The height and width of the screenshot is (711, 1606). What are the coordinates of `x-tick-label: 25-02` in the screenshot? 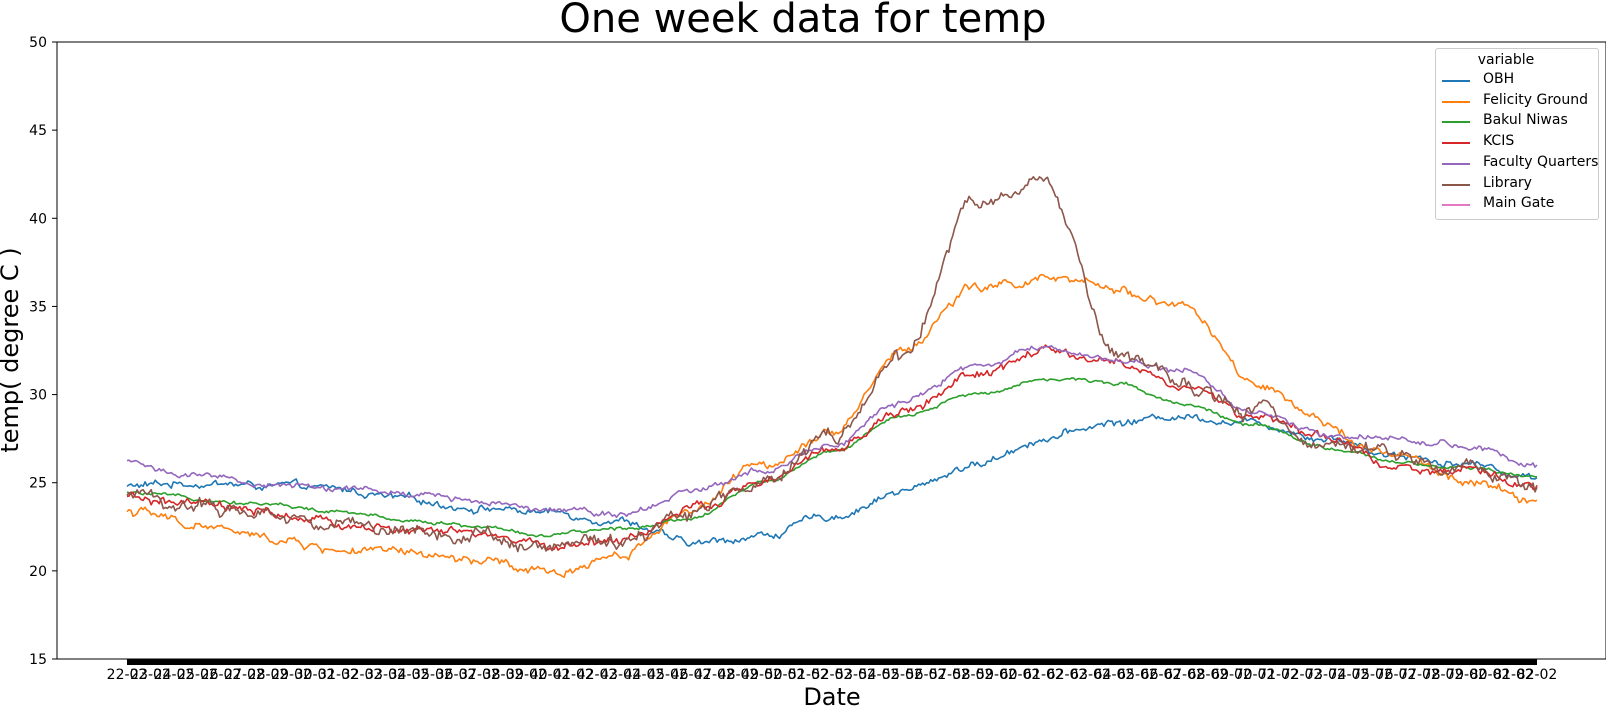 It's located at (197, 675).